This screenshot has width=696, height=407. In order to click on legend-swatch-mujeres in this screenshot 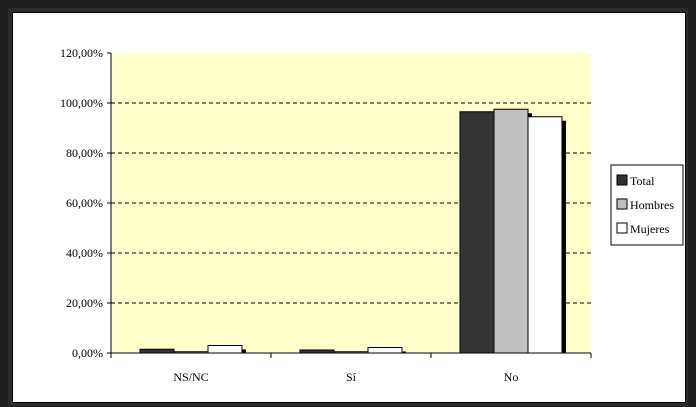, I will do `click(622, 228)`.